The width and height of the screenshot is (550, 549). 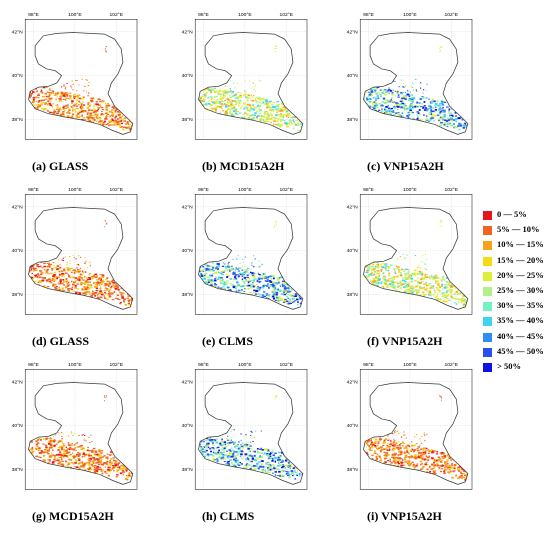 I want to click on legend-label: 5% — 10%, so click(x=518, y=229).